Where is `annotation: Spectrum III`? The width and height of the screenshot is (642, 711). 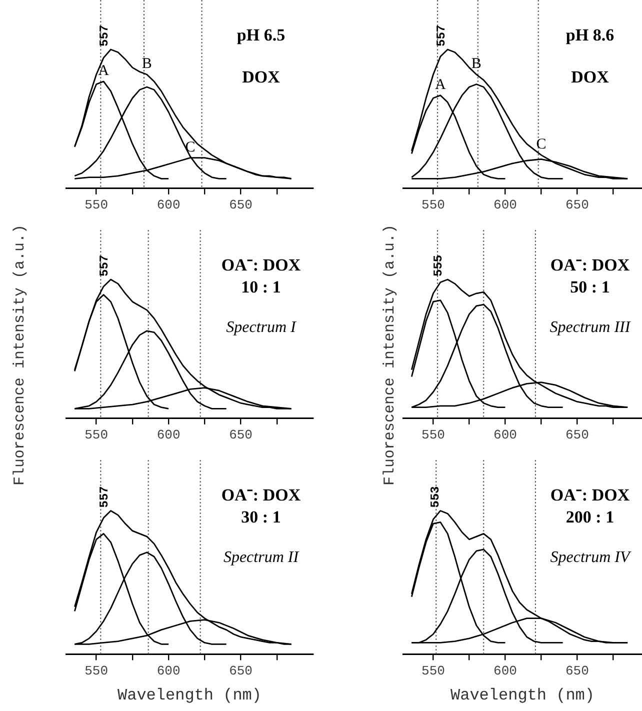
annotation: Spectrum III is located at coordinates (590, 327).